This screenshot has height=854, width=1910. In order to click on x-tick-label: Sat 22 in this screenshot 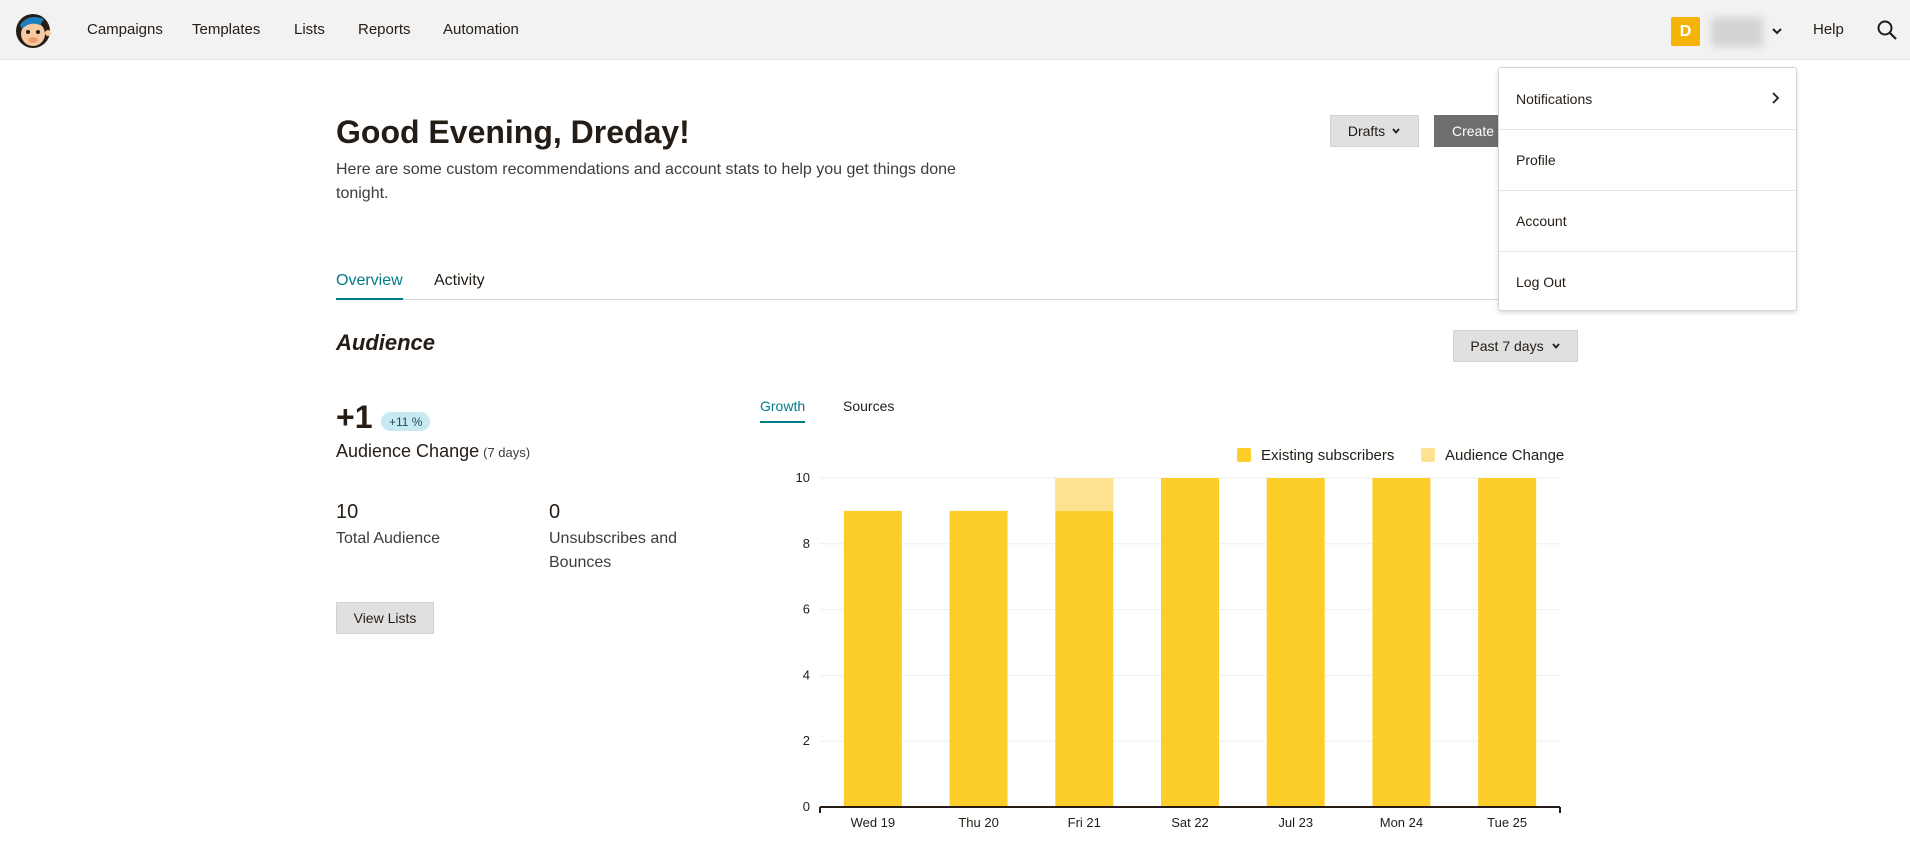, I will do `click(1190, 822)`.